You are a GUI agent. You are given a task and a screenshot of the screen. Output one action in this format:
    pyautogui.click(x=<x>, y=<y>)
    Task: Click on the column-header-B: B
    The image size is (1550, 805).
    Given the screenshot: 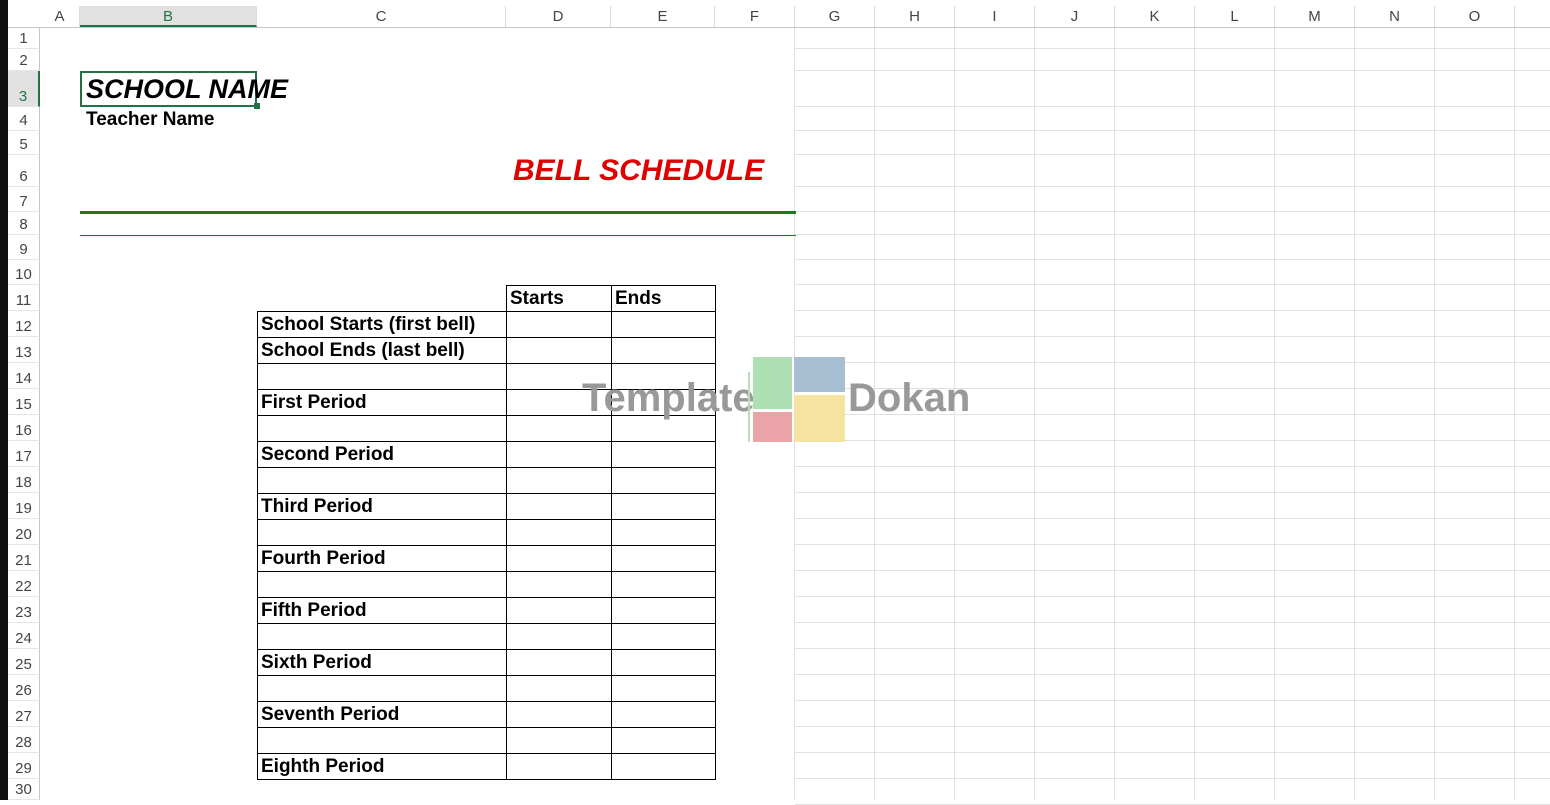 What is the action you would take?
    pyautogui.click(x=168, y=16)
    